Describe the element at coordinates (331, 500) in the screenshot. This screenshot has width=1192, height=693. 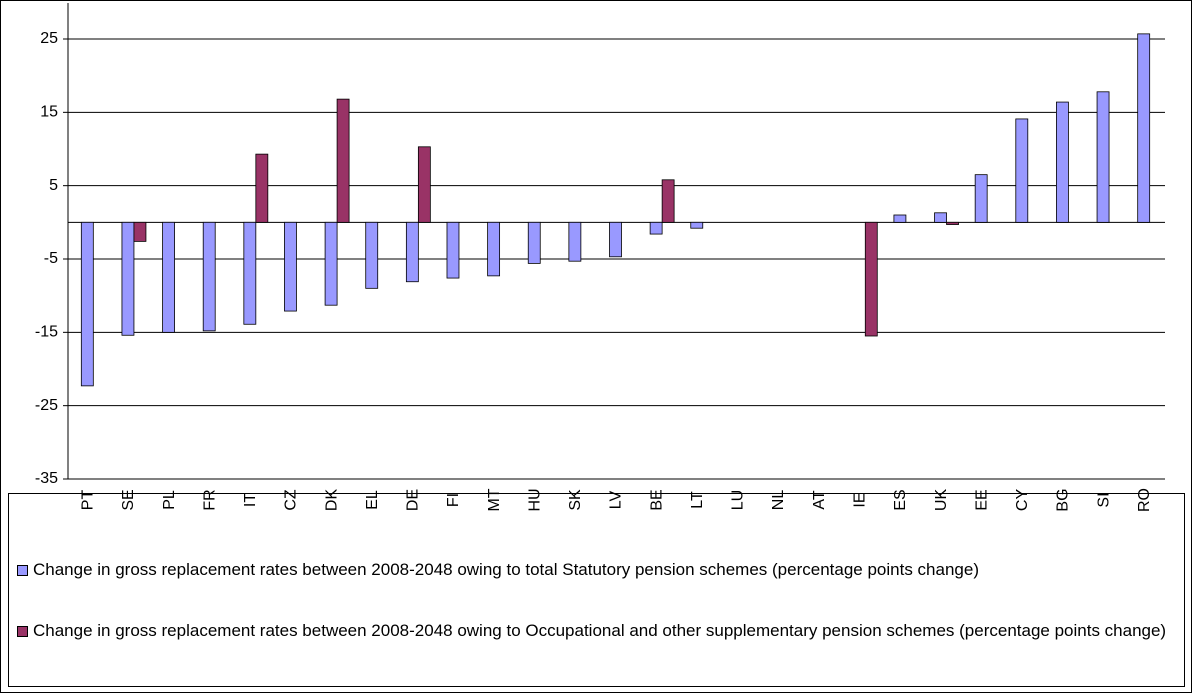
I see `x-tick-label: DK` at that location.